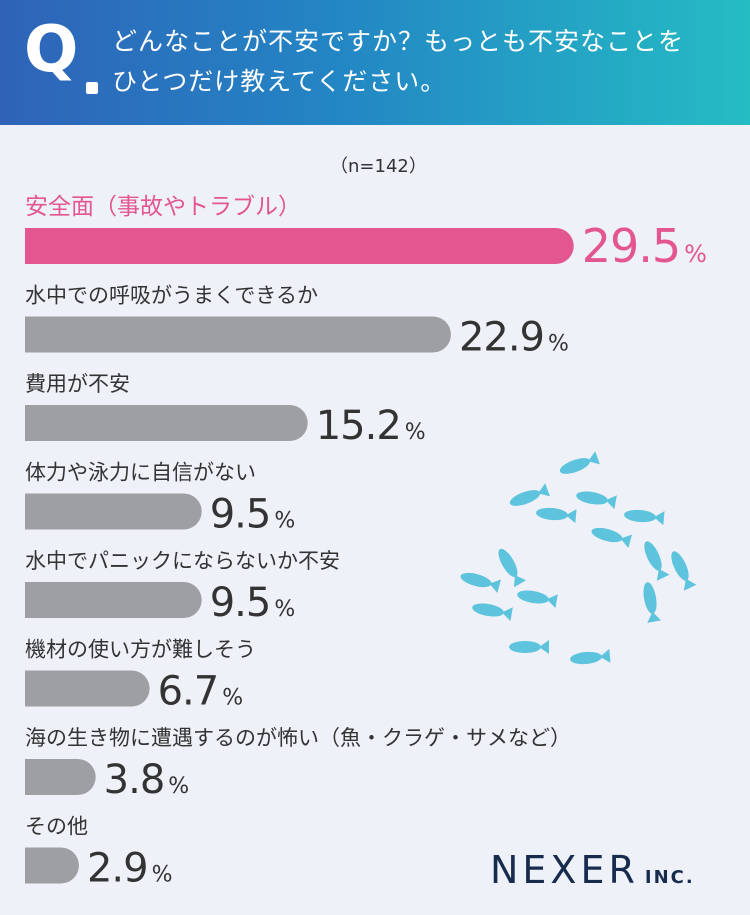  I want to click on category-label: 安全面（事故やトラブル）, so click(163, 207).